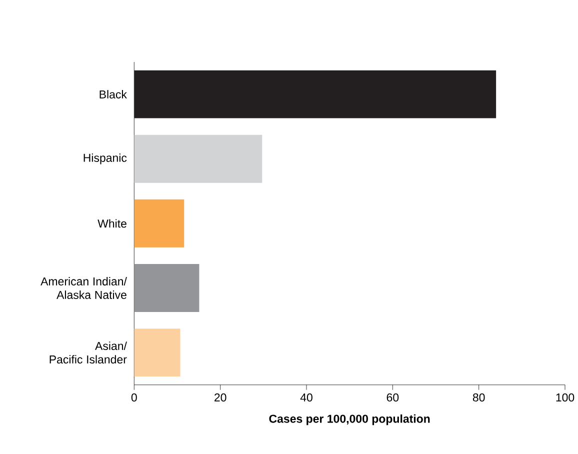 This screenshot has height=454, width=578. I want to click on y-tick-label: White, so click(112, 223).